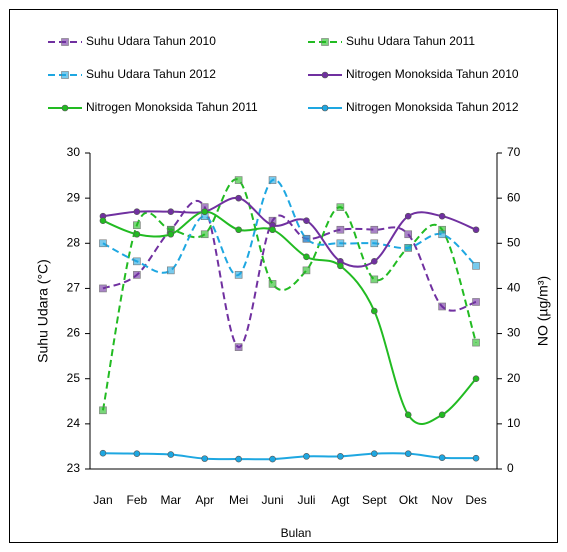 Image resolution: width=567 pixels, height=552 pixels. What do you see at coordinates (374, 500) in the screenshot?
I see `x-tick-label: Sept` at bounding box center [374, 500].